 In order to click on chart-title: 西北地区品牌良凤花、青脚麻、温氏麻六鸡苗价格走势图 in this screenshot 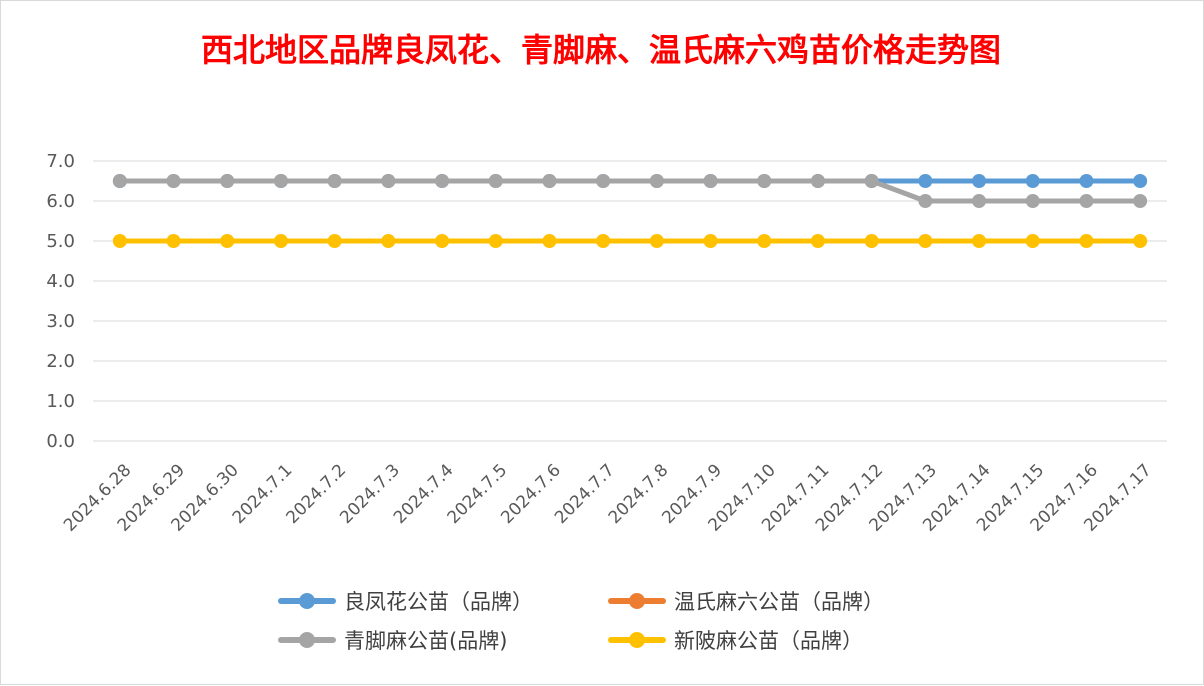, I will do `click(600, 50)`.